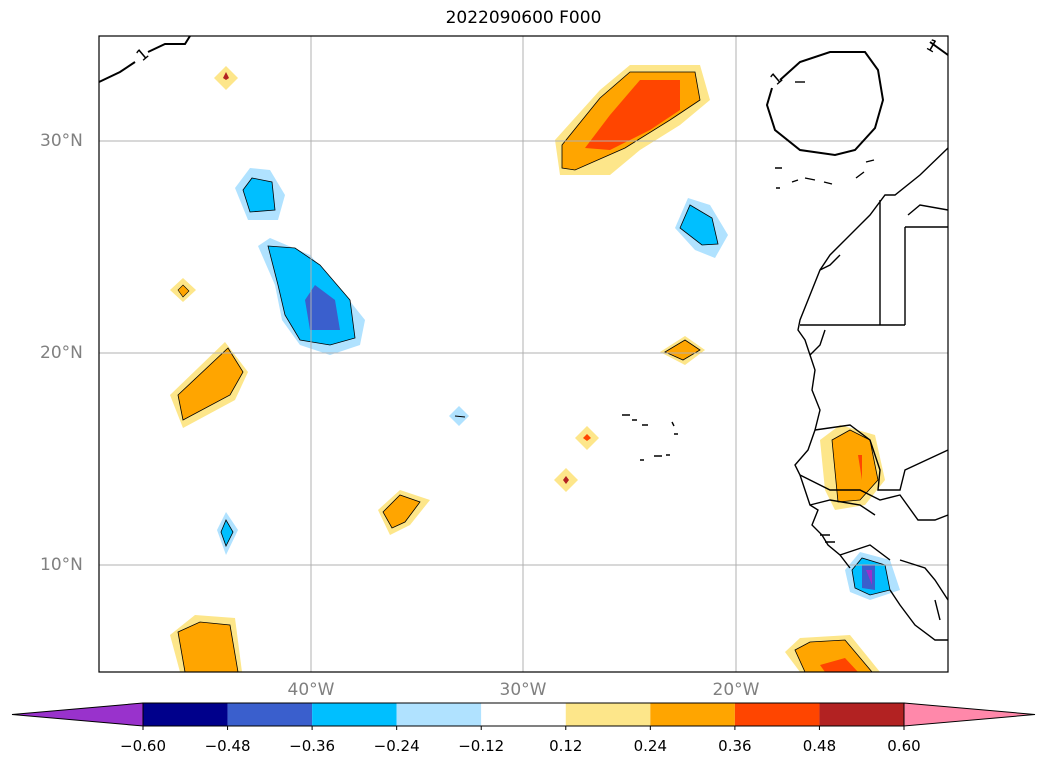 The width and height of the screenshot is (1047, 765). What do you see at coordinates (143, 746) in the screenshot?
I see `colorbar-tick-label: −0.60` at bounding box center [143, 746].